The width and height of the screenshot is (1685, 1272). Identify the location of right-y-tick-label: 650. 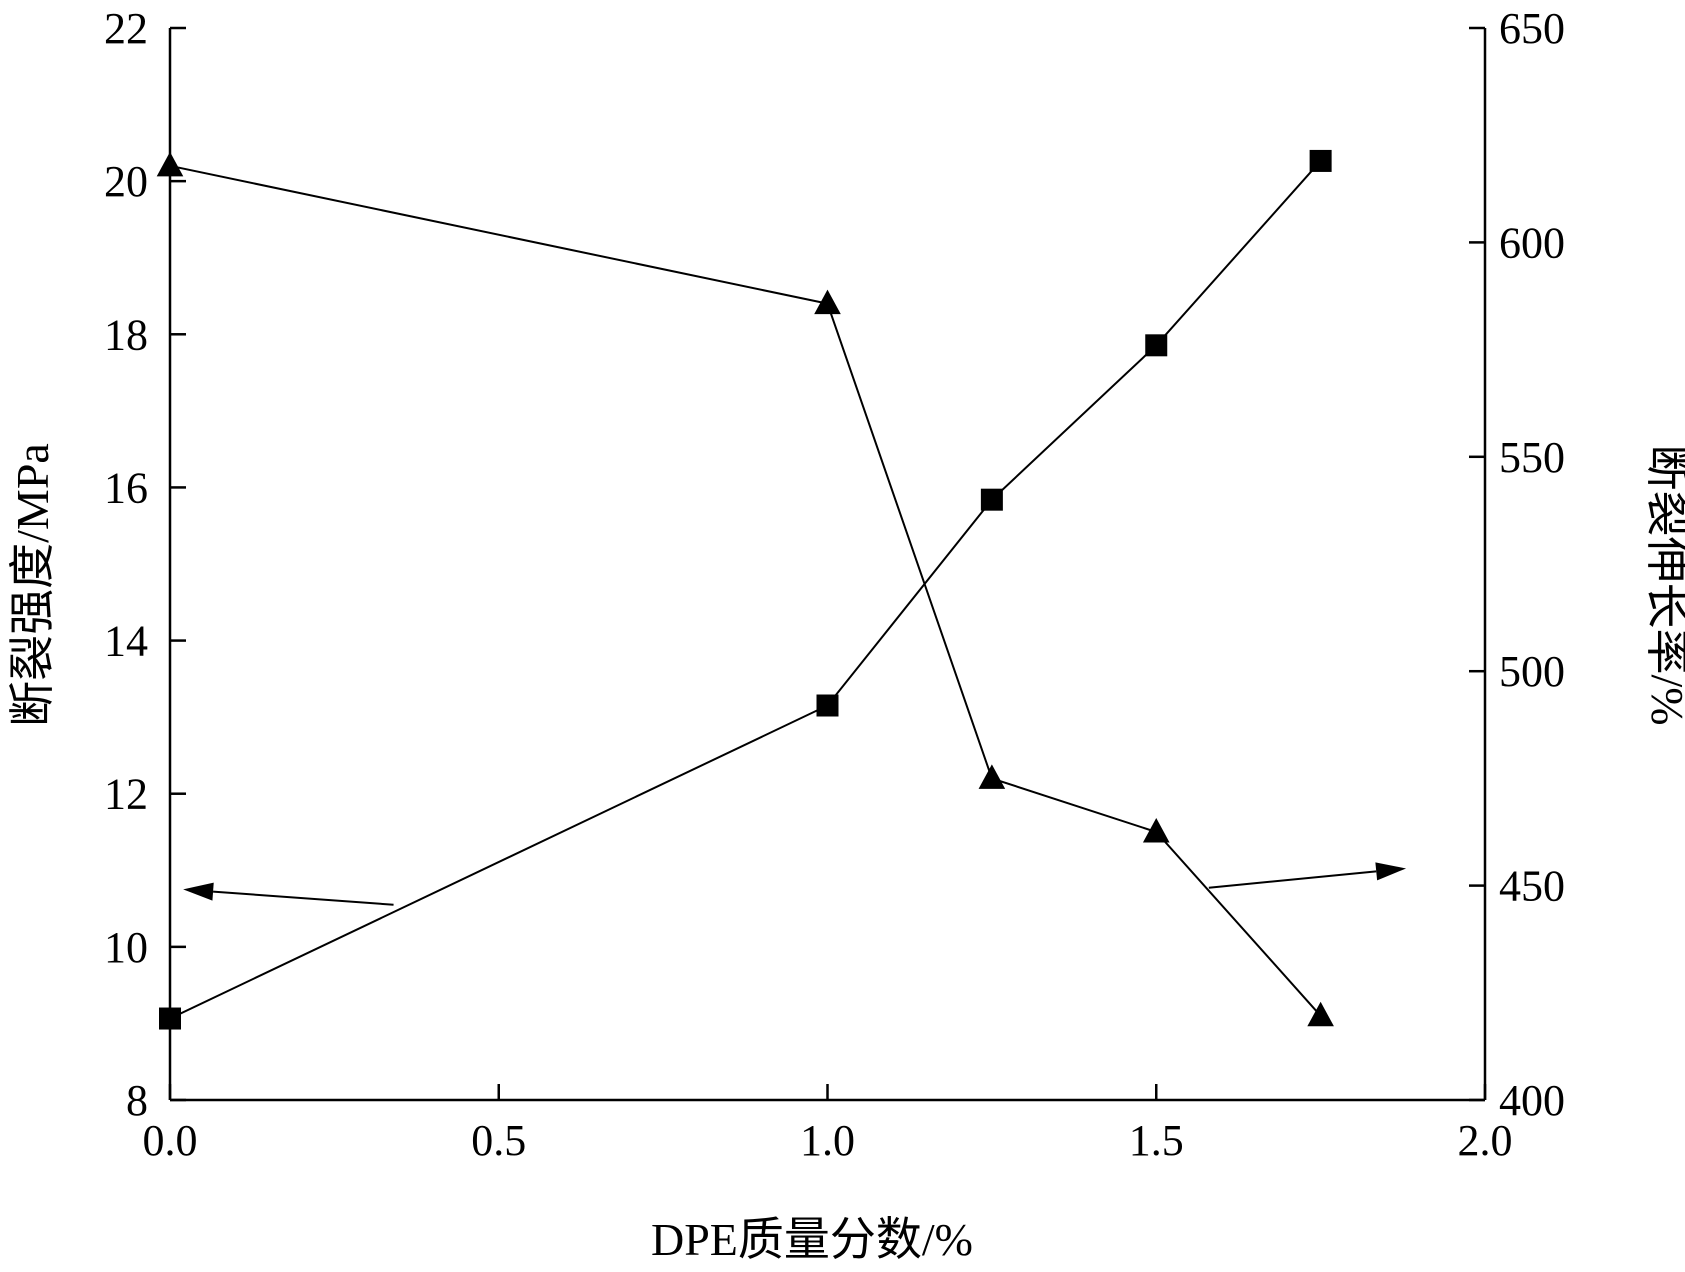
(1532, 28).